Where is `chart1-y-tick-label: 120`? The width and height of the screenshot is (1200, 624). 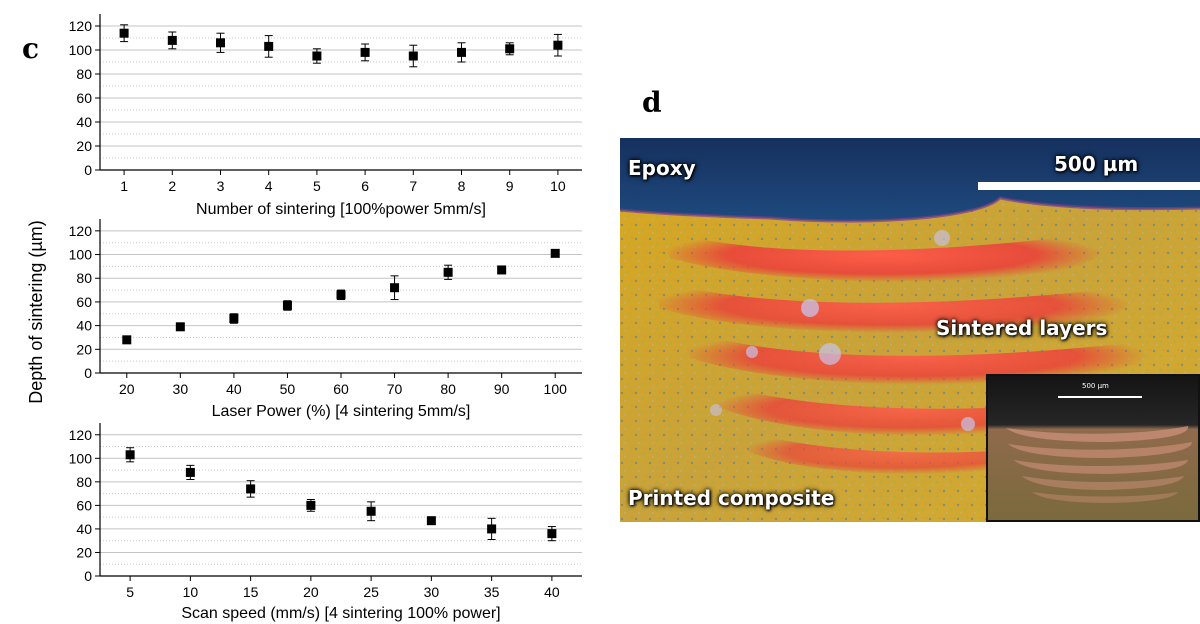 chart1-y-tick-label: 120 is located at coordinates (81, 26).